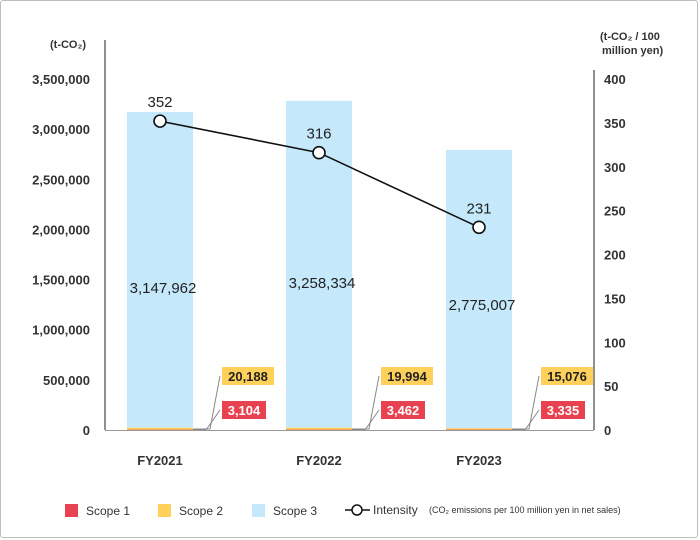  Describe the element at coordinates (632, 51) in the screenshot. I see `right-axis-unit-line2: million yen)` at that location.